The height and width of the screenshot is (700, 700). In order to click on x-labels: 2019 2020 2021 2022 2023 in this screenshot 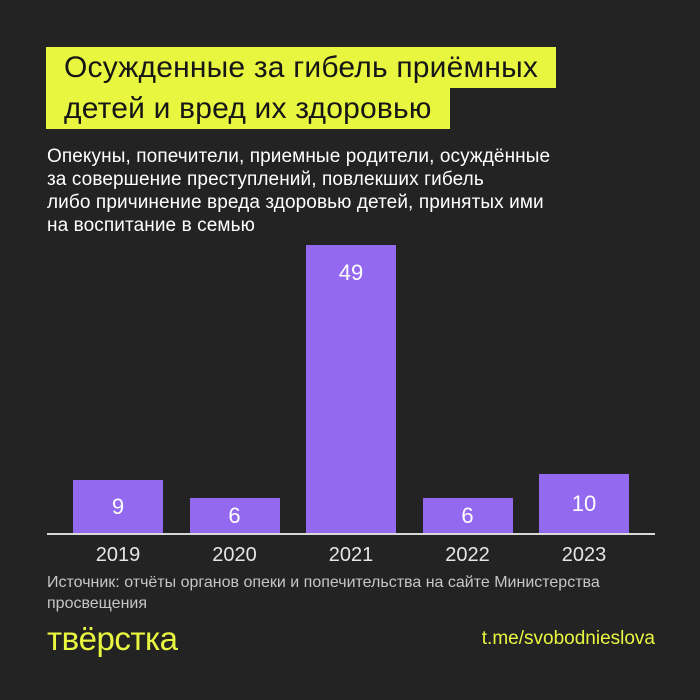, I will do `click(351, 555)`.